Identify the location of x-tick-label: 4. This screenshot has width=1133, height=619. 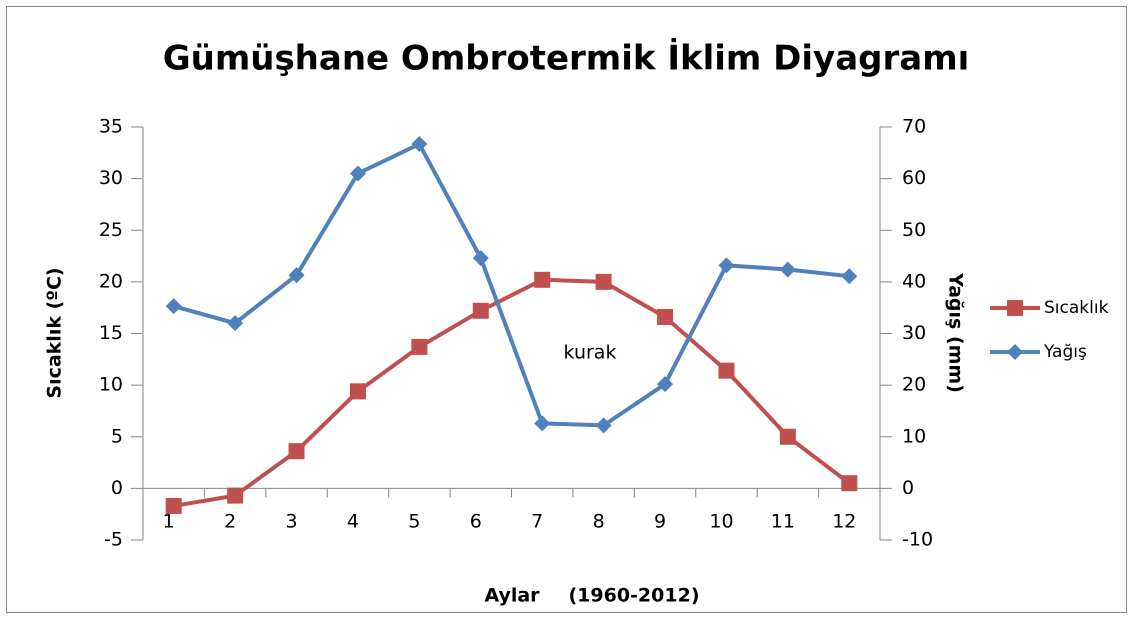
(353, 522).